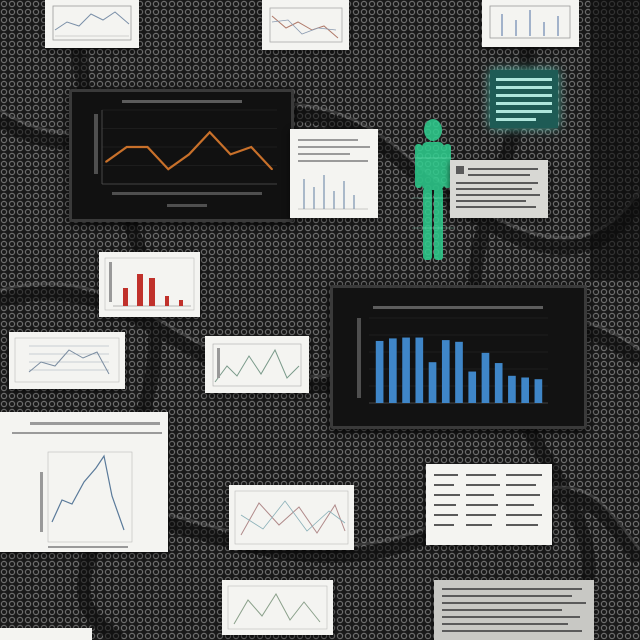 The width and height of the screenshot is (640, 640). Describe the element at coordinates (514, 610) in the screenshot. I see `text-panel-bottom-right` at that location.